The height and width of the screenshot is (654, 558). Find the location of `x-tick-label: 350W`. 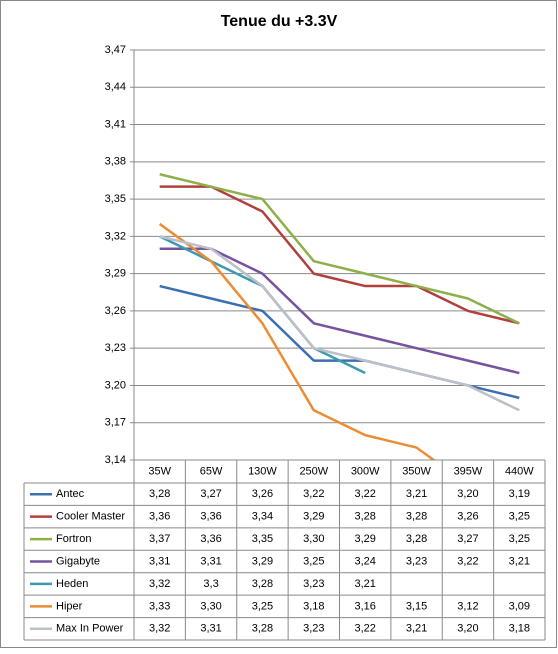

x-tick-label: 350W is located at coordinates (416, 471).